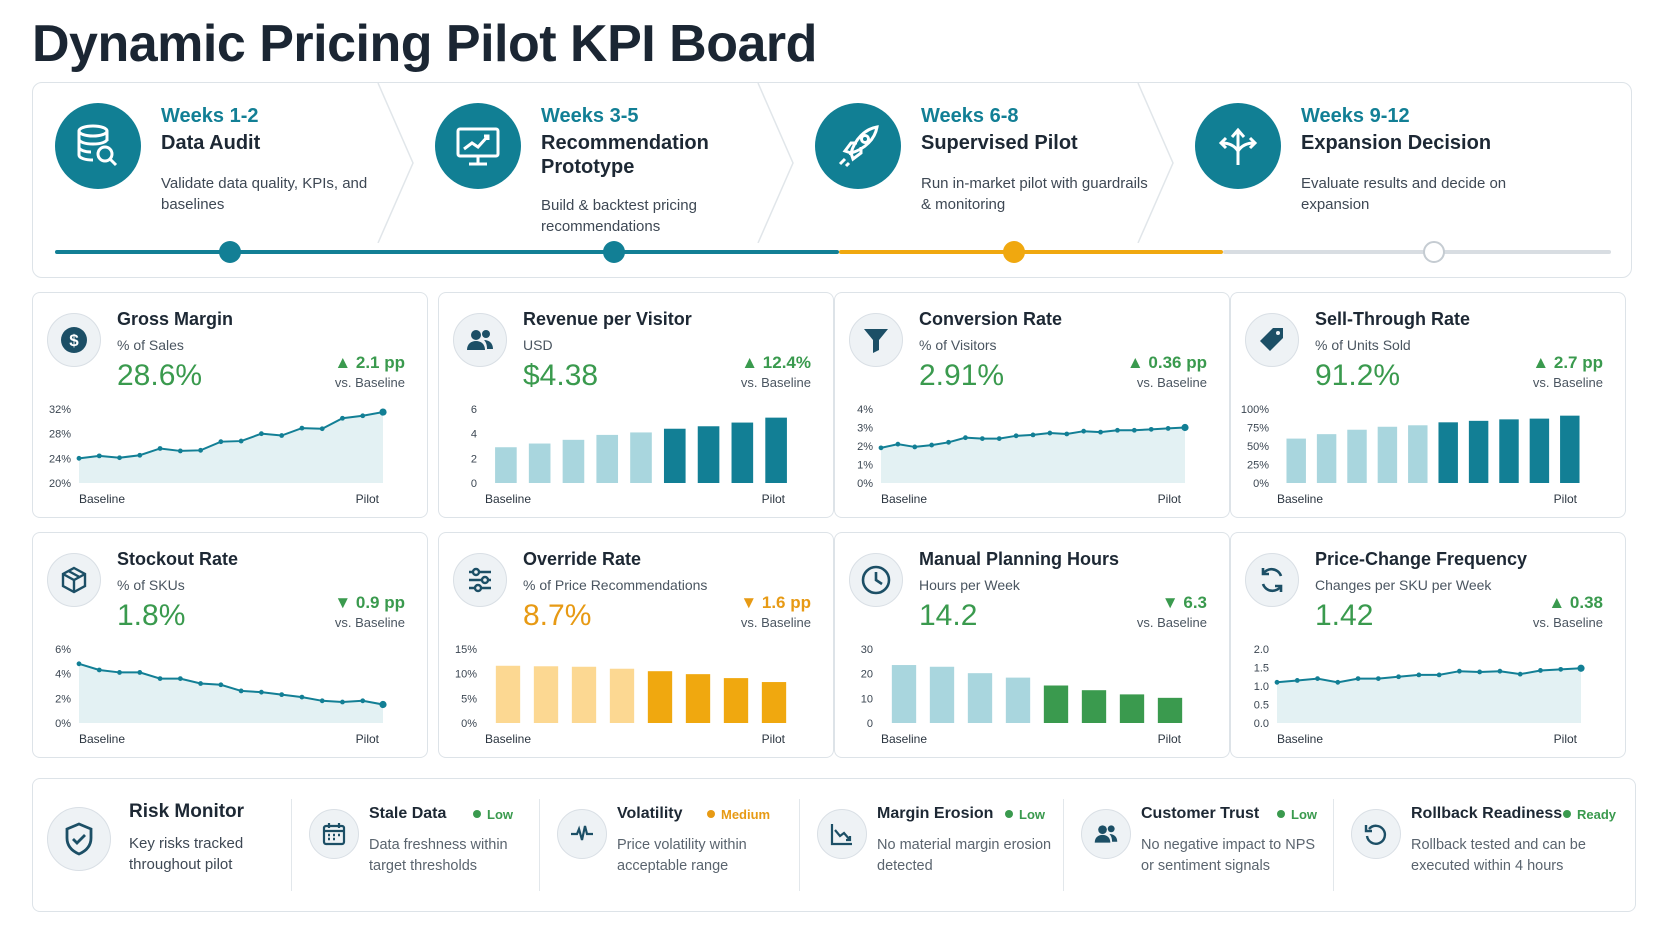  I want to click on y-tick-label: 15%, so click(466, 650).